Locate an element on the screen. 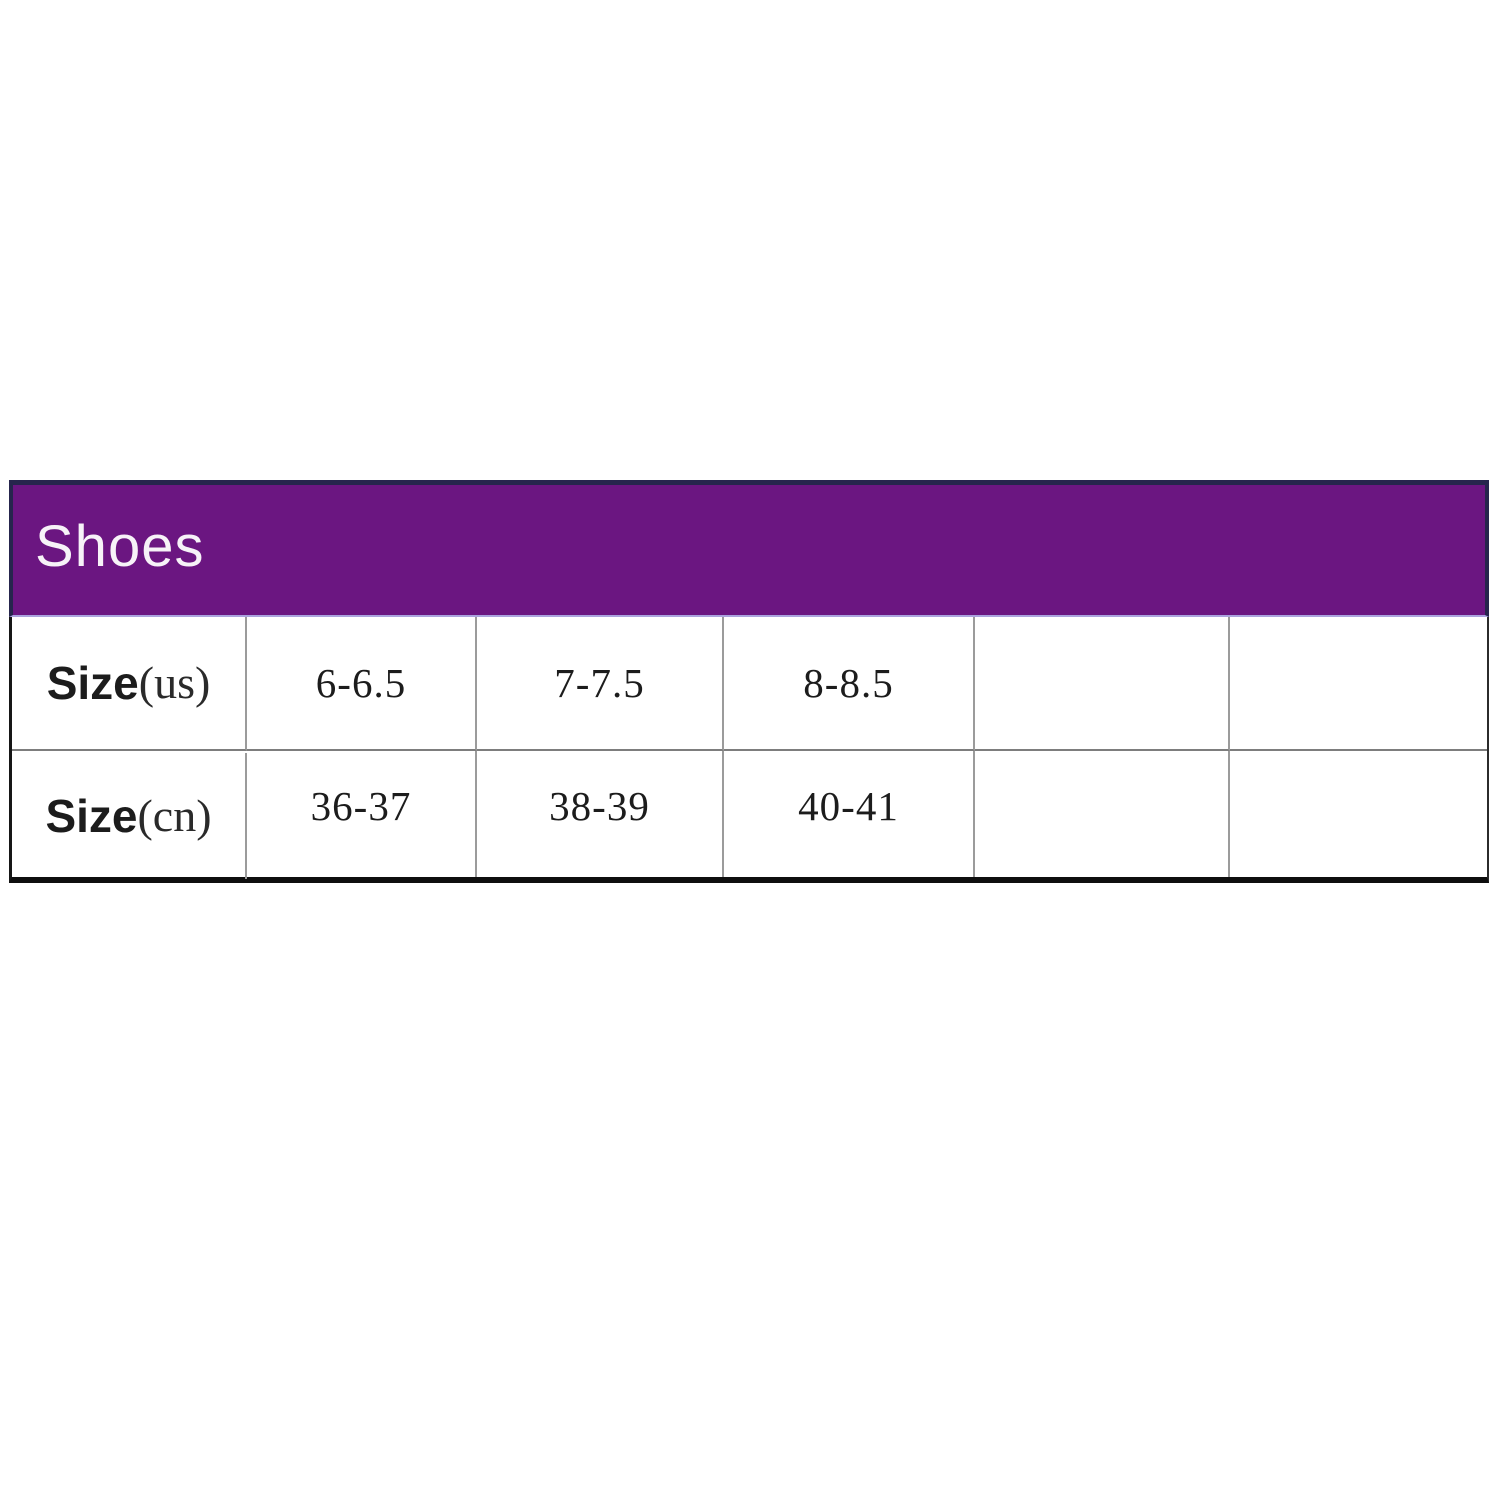 This screenshot has height=1500, width=1500. row-label-paren: (us) is located at coordinates (174, 682).